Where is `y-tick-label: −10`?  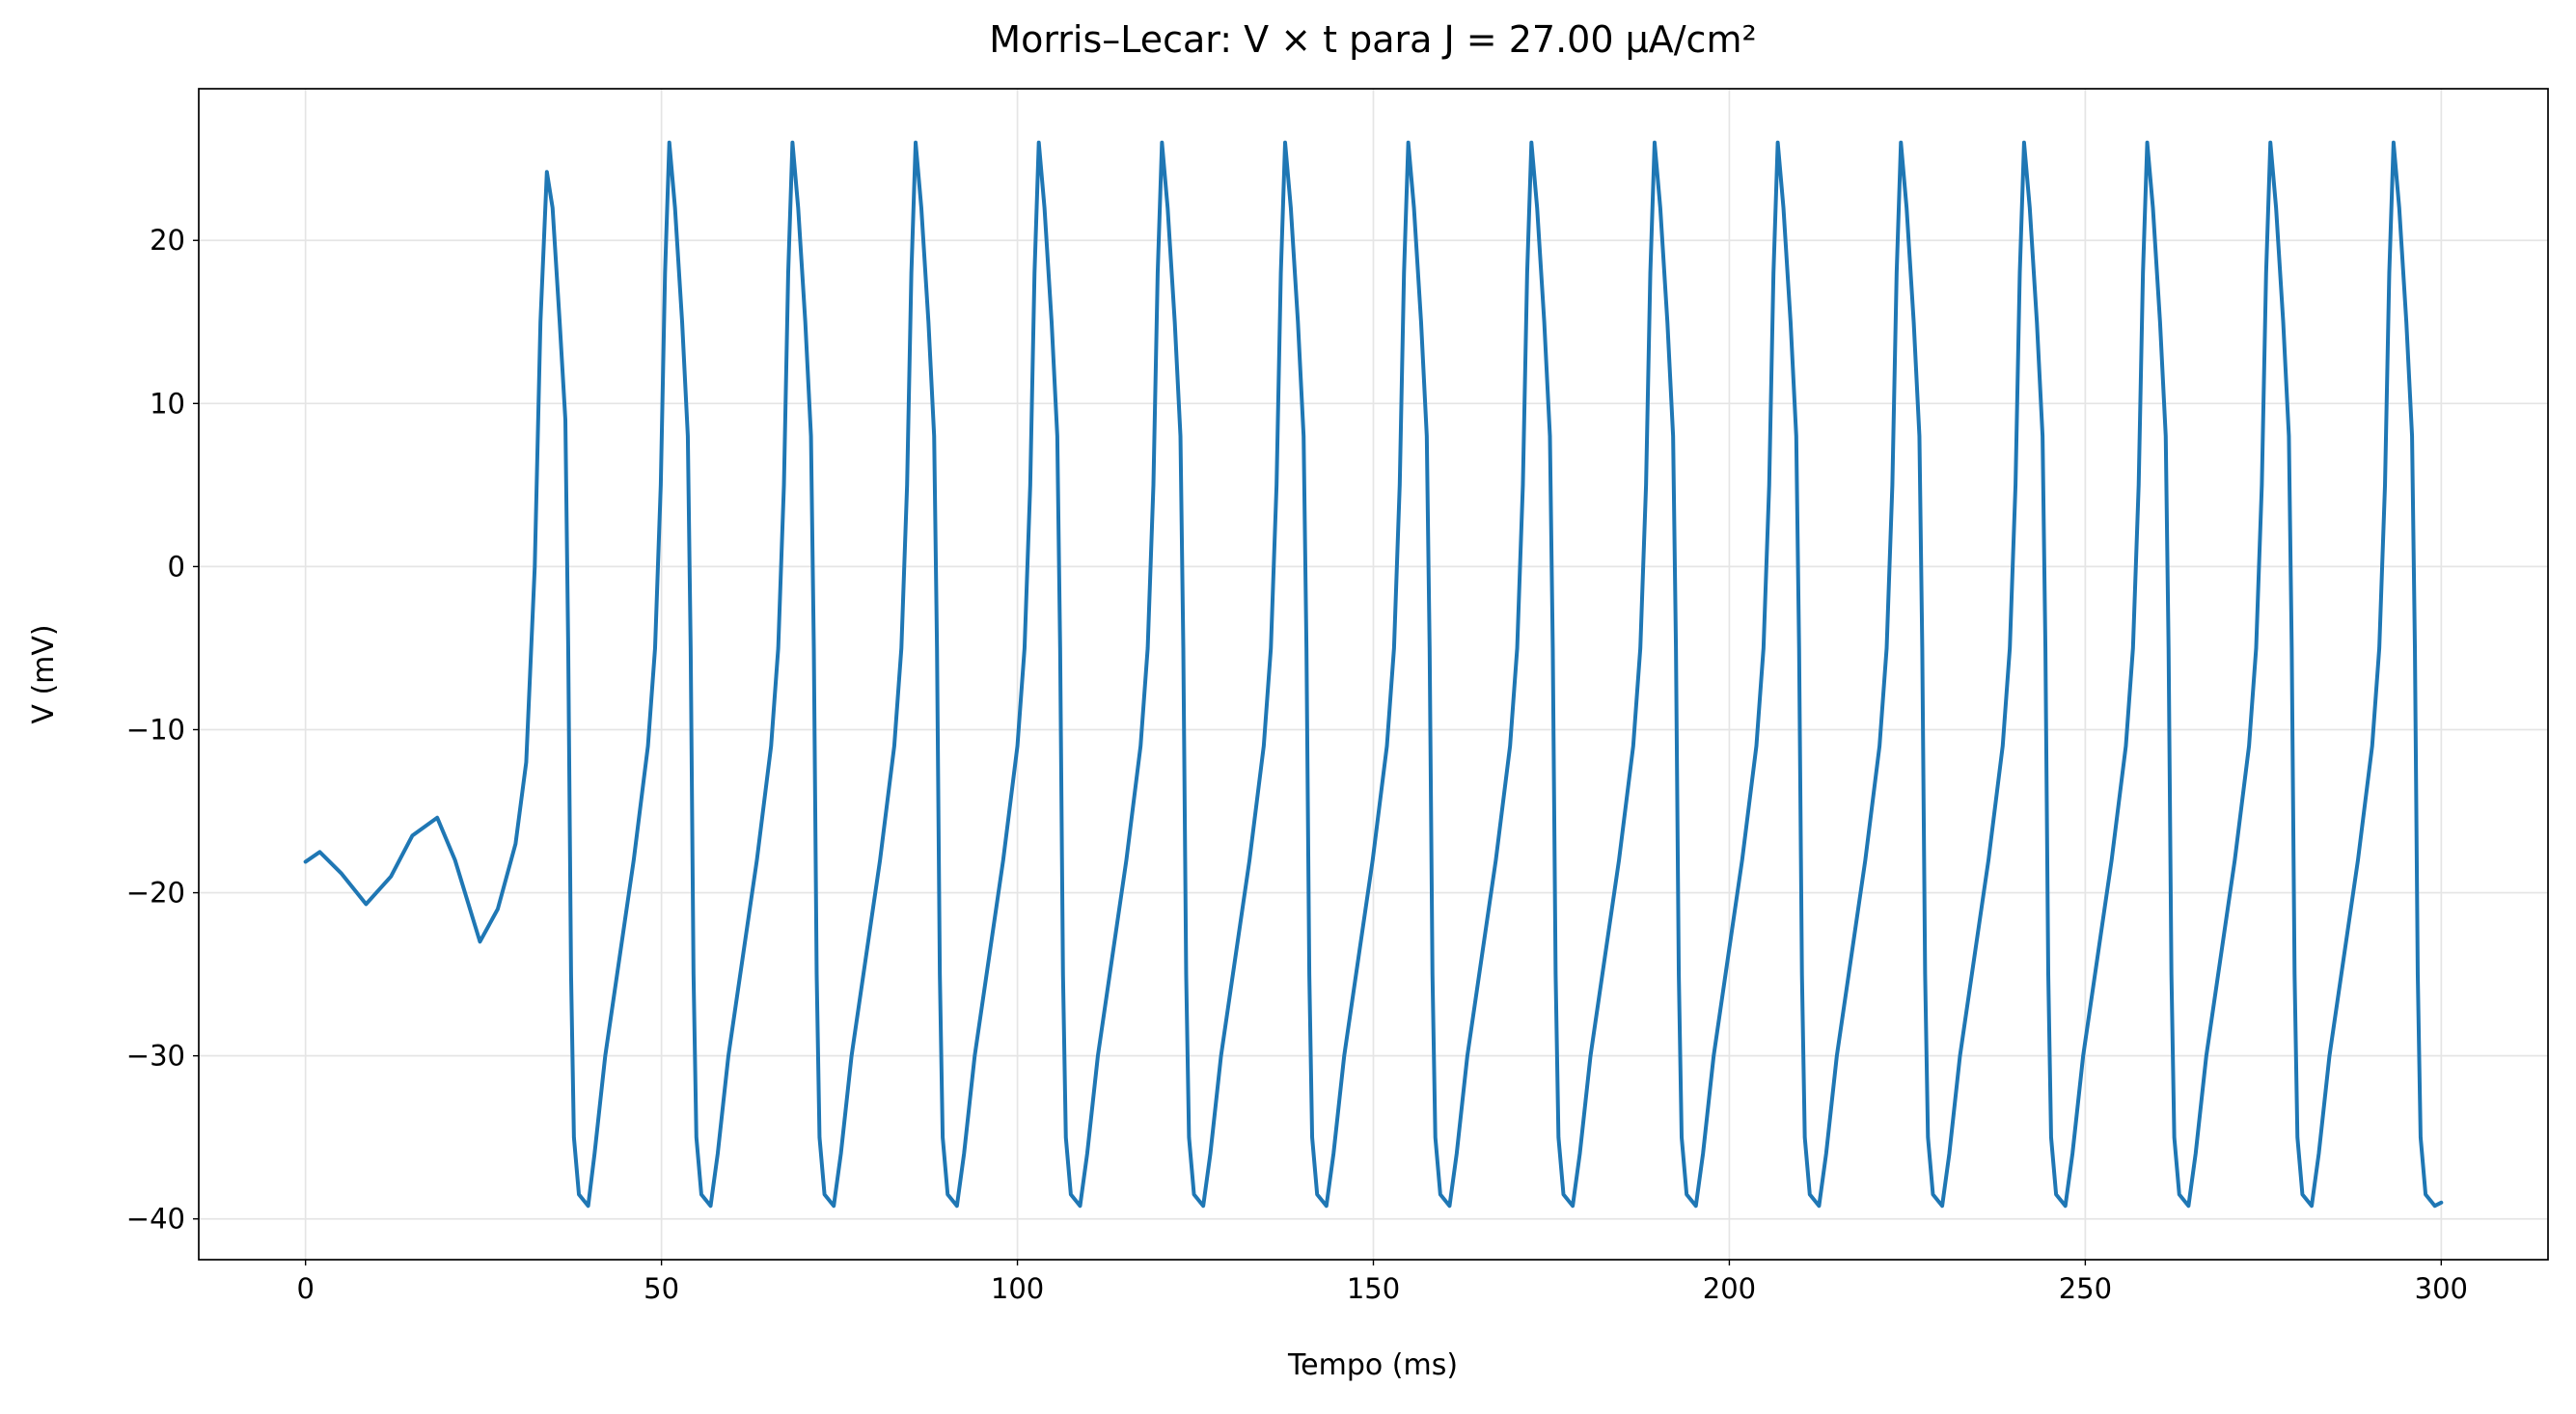
y-tick-label: −10 is located at coordinates (155, 729).